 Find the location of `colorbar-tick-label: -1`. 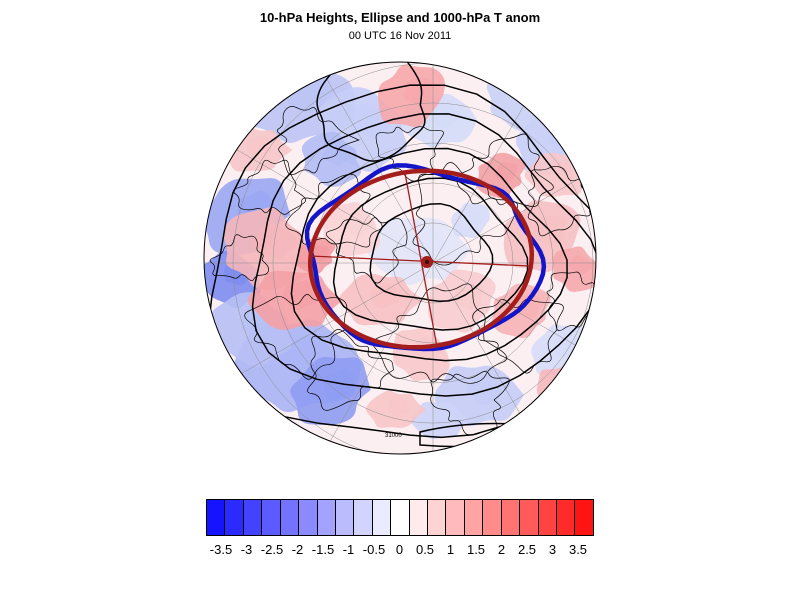

colorbar-tick-label: -1 is located at coordinates (348, 549).